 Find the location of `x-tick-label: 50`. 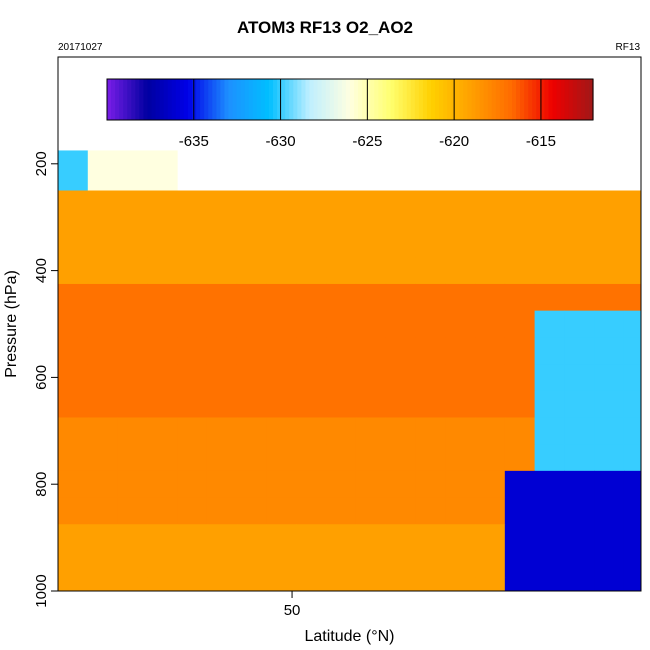

x-tick-label: 50 is located at coordinates (292, 610).